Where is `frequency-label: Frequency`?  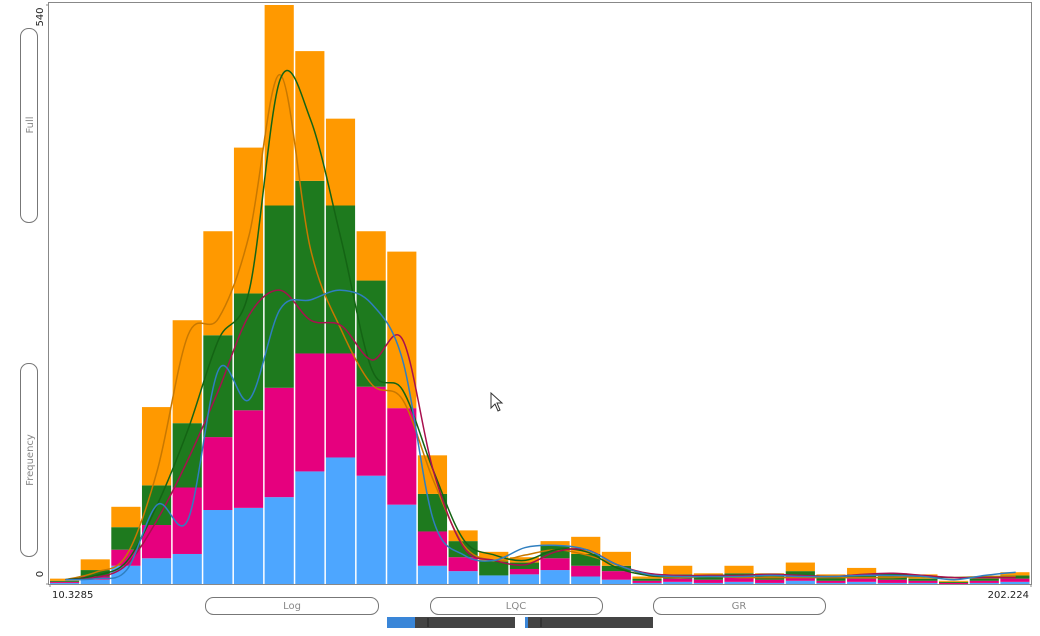
frequency-label: Frequency is located at coordinates (30, 460).